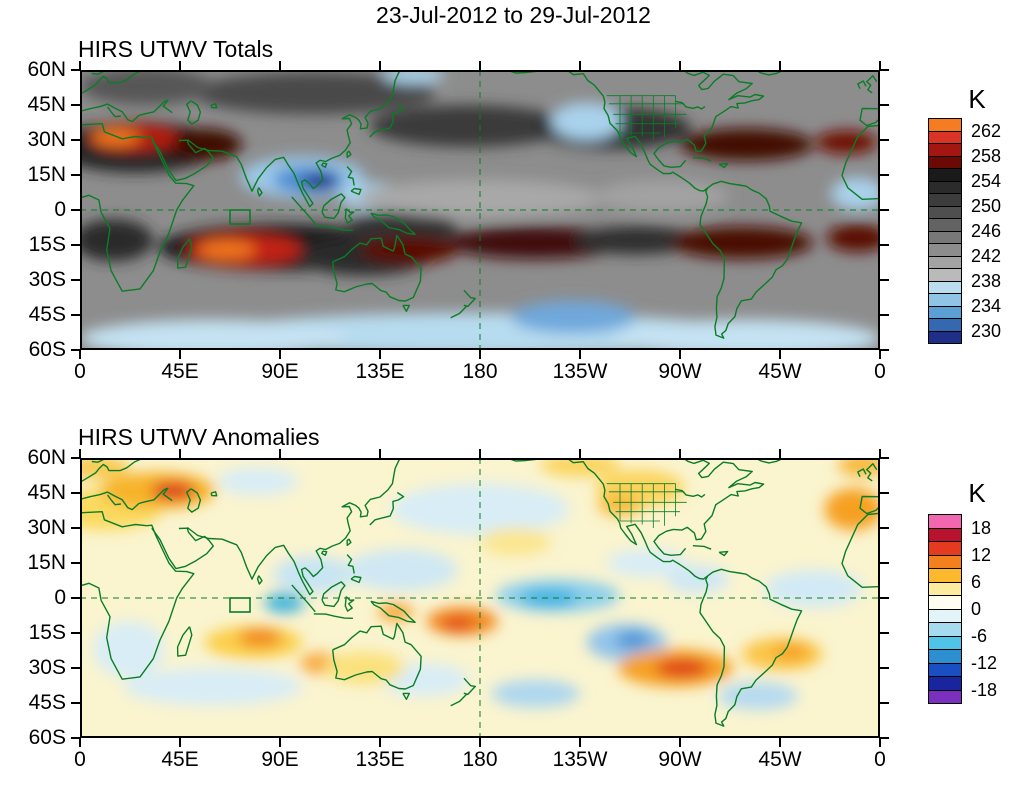 Image resolution: width=1027 pixels, height=785 pixels. Describe the element at coordinates (47, 244) in the screenshot. I see `y-tick-label: 15S` at that location.